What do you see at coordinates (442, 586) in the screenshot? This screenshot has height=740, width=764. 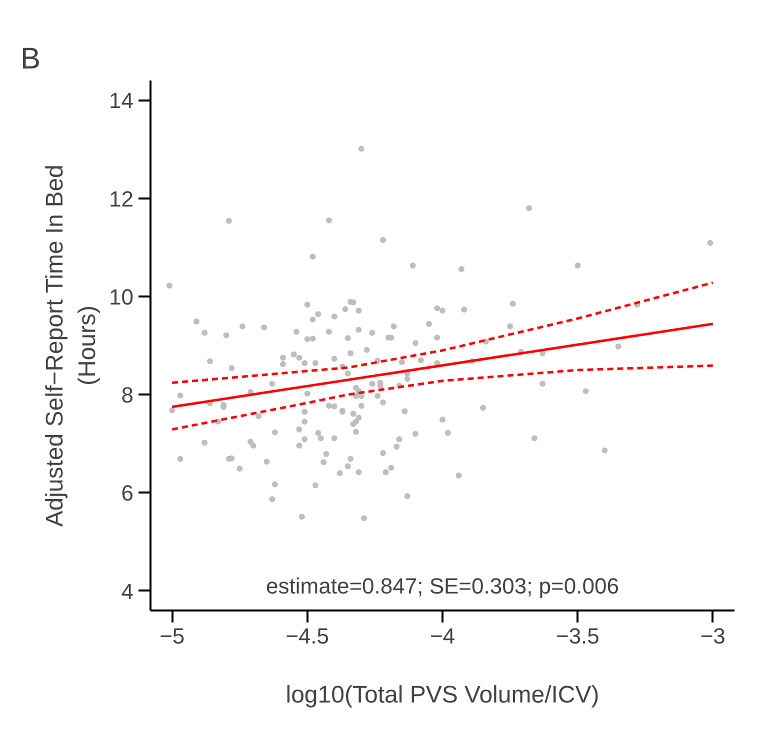 I see `annotation: estimate=0.847; SE=0.303; p=0.006` at bounding box center [442, 586].